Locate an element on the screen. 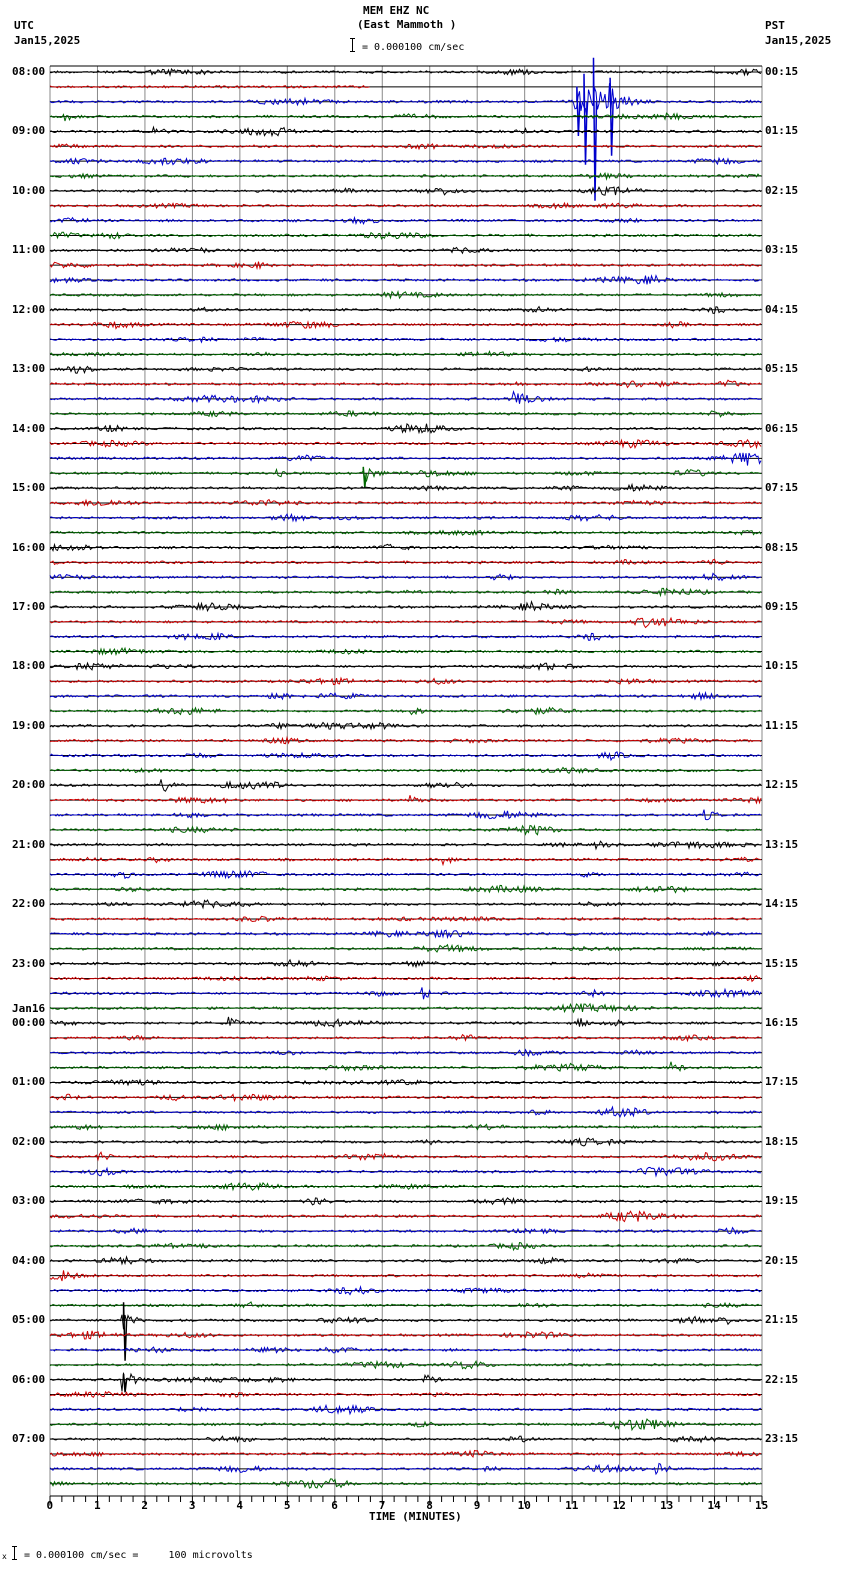 The width and height of the screenshot is (850, 1584). x-tick-label: 5 is located at coordinates (287, 1505).